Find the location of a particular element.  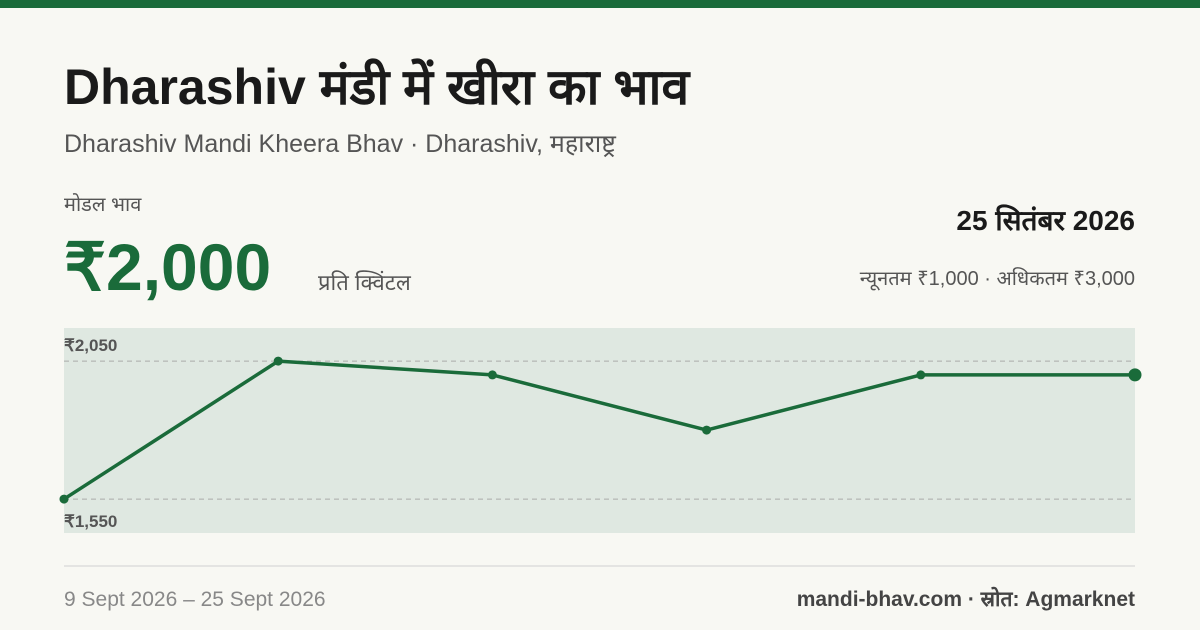

y-tick-label: ₹1,550 is located at coordinates (90, 521).